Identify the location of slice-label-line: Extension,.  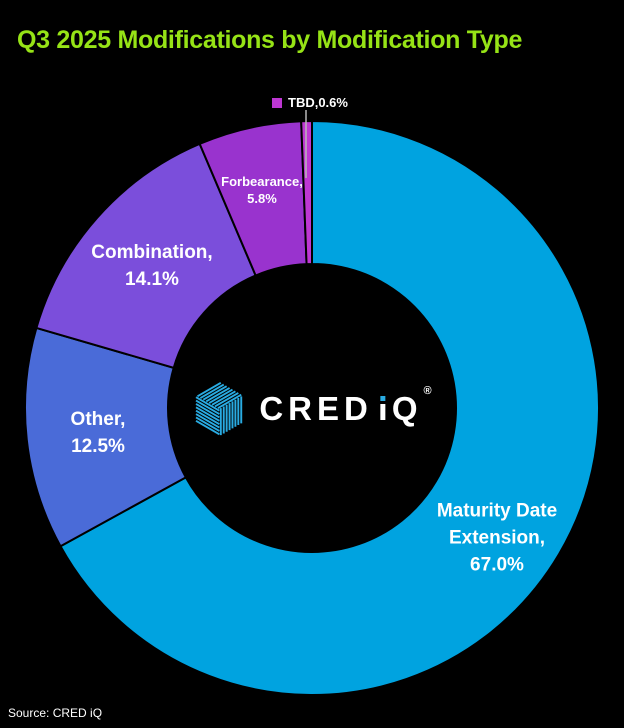
(497, 538).